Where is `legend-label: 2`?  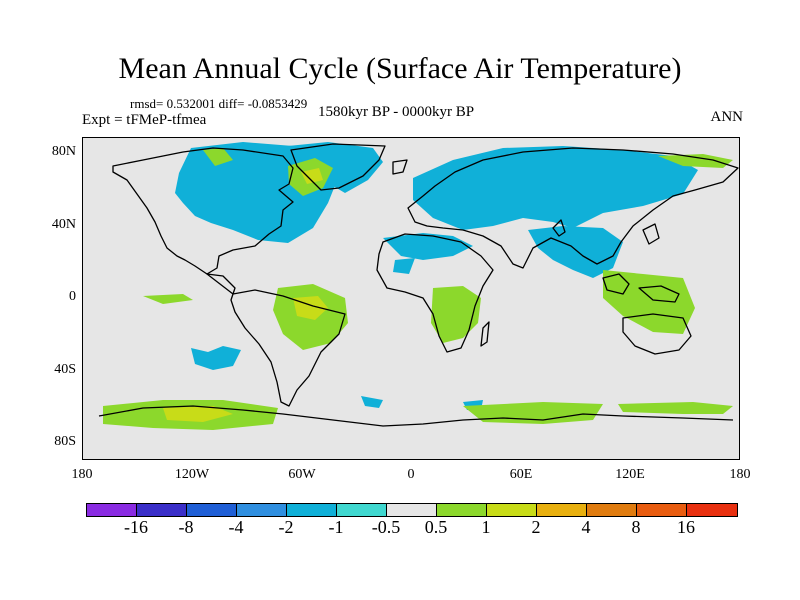
legend-label: 2 is located at coordinates (536, 527).